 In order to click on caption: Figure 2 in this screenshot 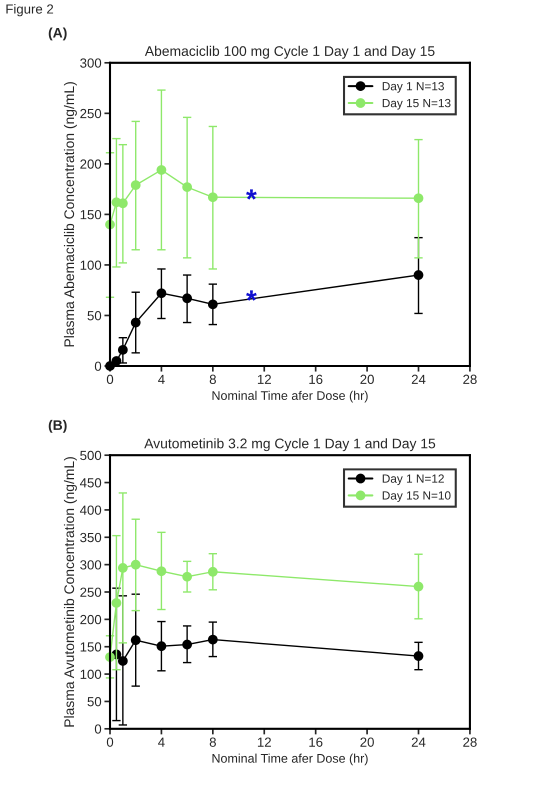, I will do `click(30, 10)`.